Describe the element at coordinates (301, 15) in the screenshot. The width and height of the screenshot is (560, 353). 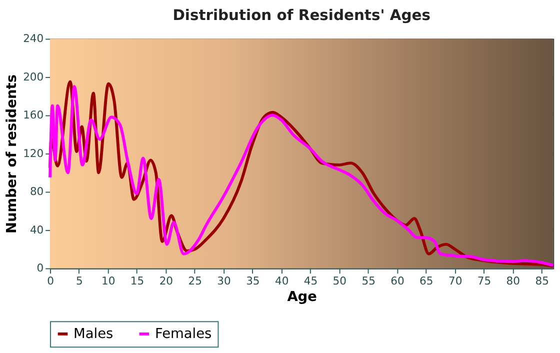
I see `chart-title: Distribution of Residents' Ages` at that location.